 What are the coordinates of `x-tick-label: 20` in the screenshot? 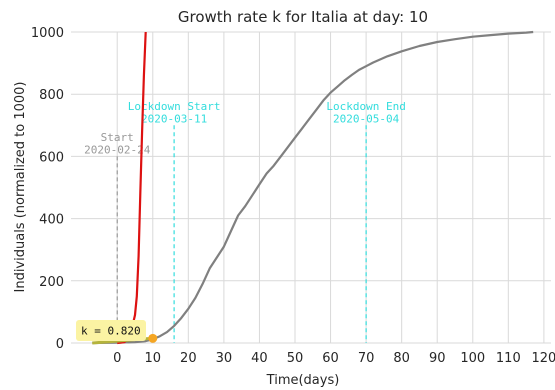 It's located at (188, 358).